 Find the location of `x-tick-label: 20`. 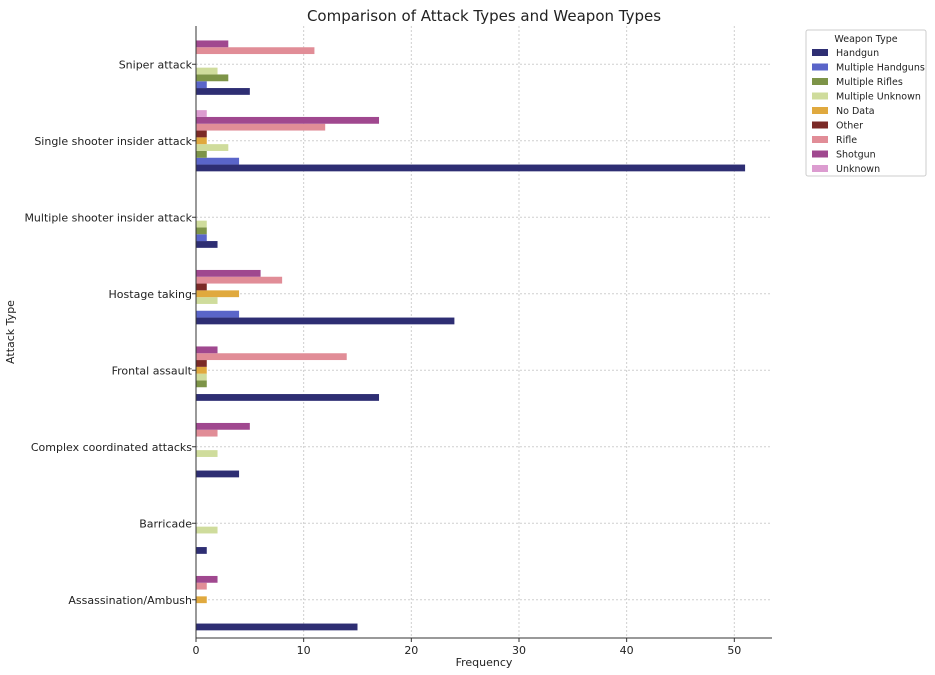

x-tick-label: 20 is located at coordinates (411, 650).